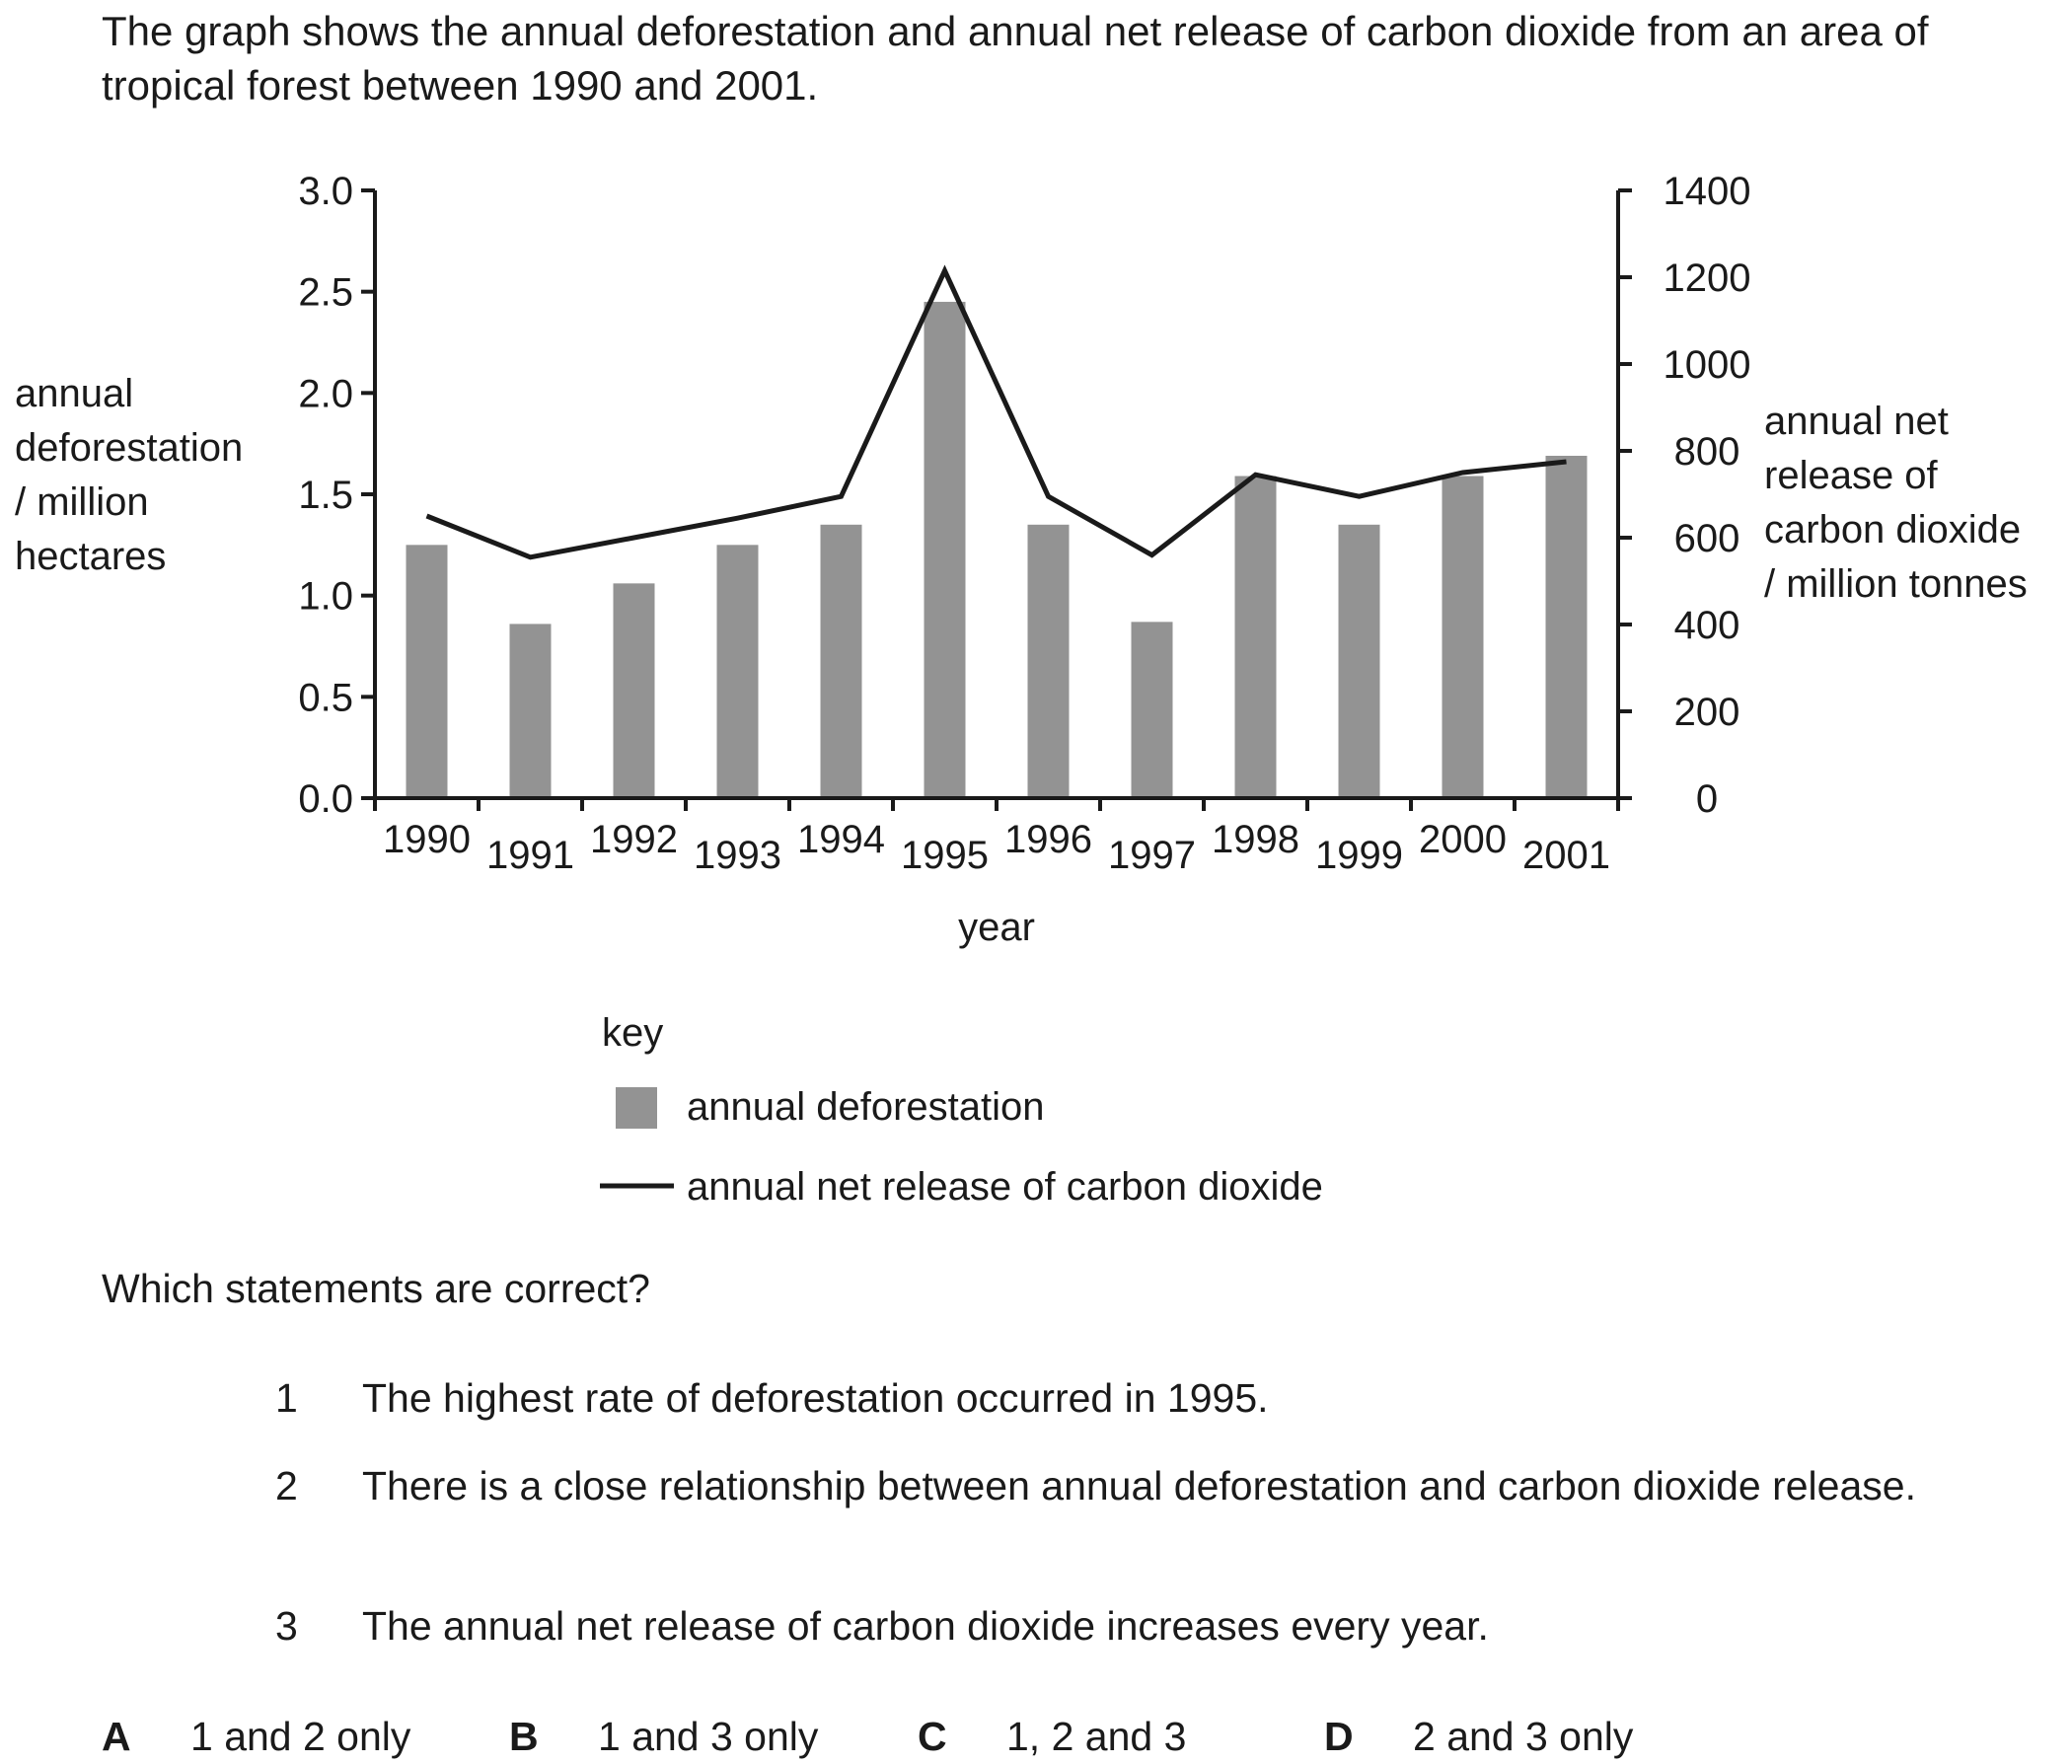  I want to click on left-axis-title-line: hectares, so click(91, 556).